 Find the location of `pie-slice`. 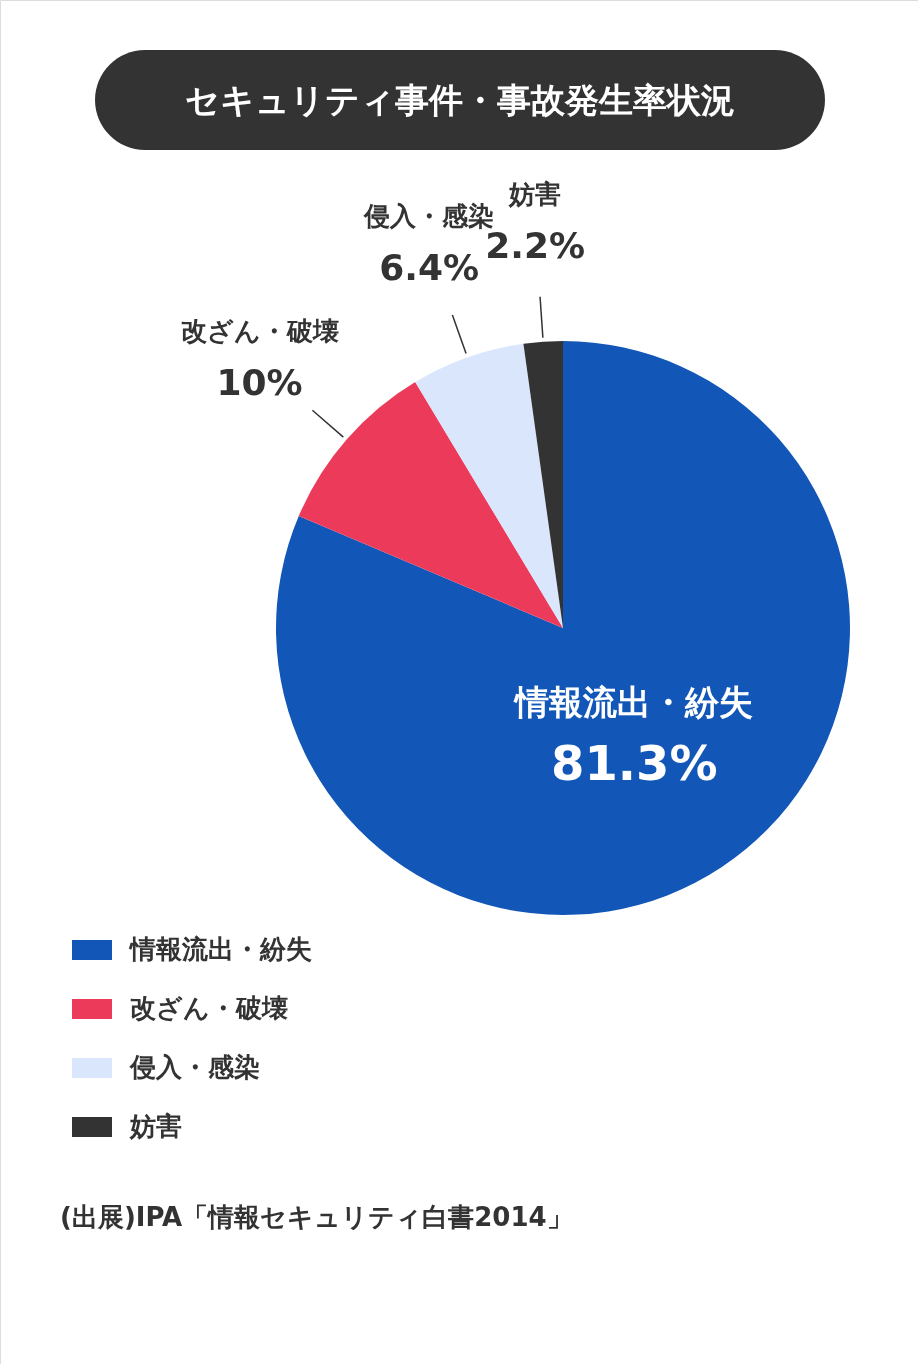

pie-slice is located at coordinates (489, 485).